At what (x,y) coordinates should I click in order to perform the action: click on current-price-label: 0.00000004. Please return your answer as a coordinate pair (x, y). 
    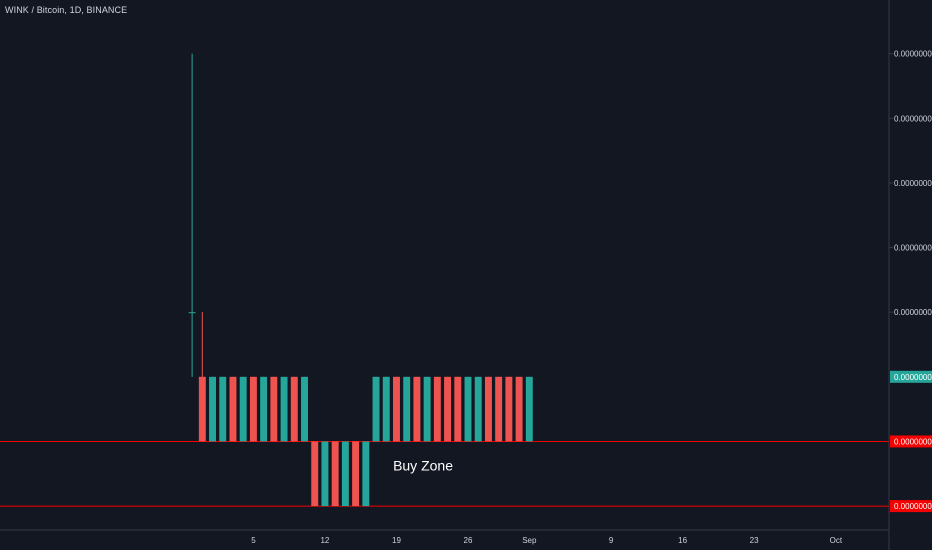
    Looking at the image, I should click on (913, 377).